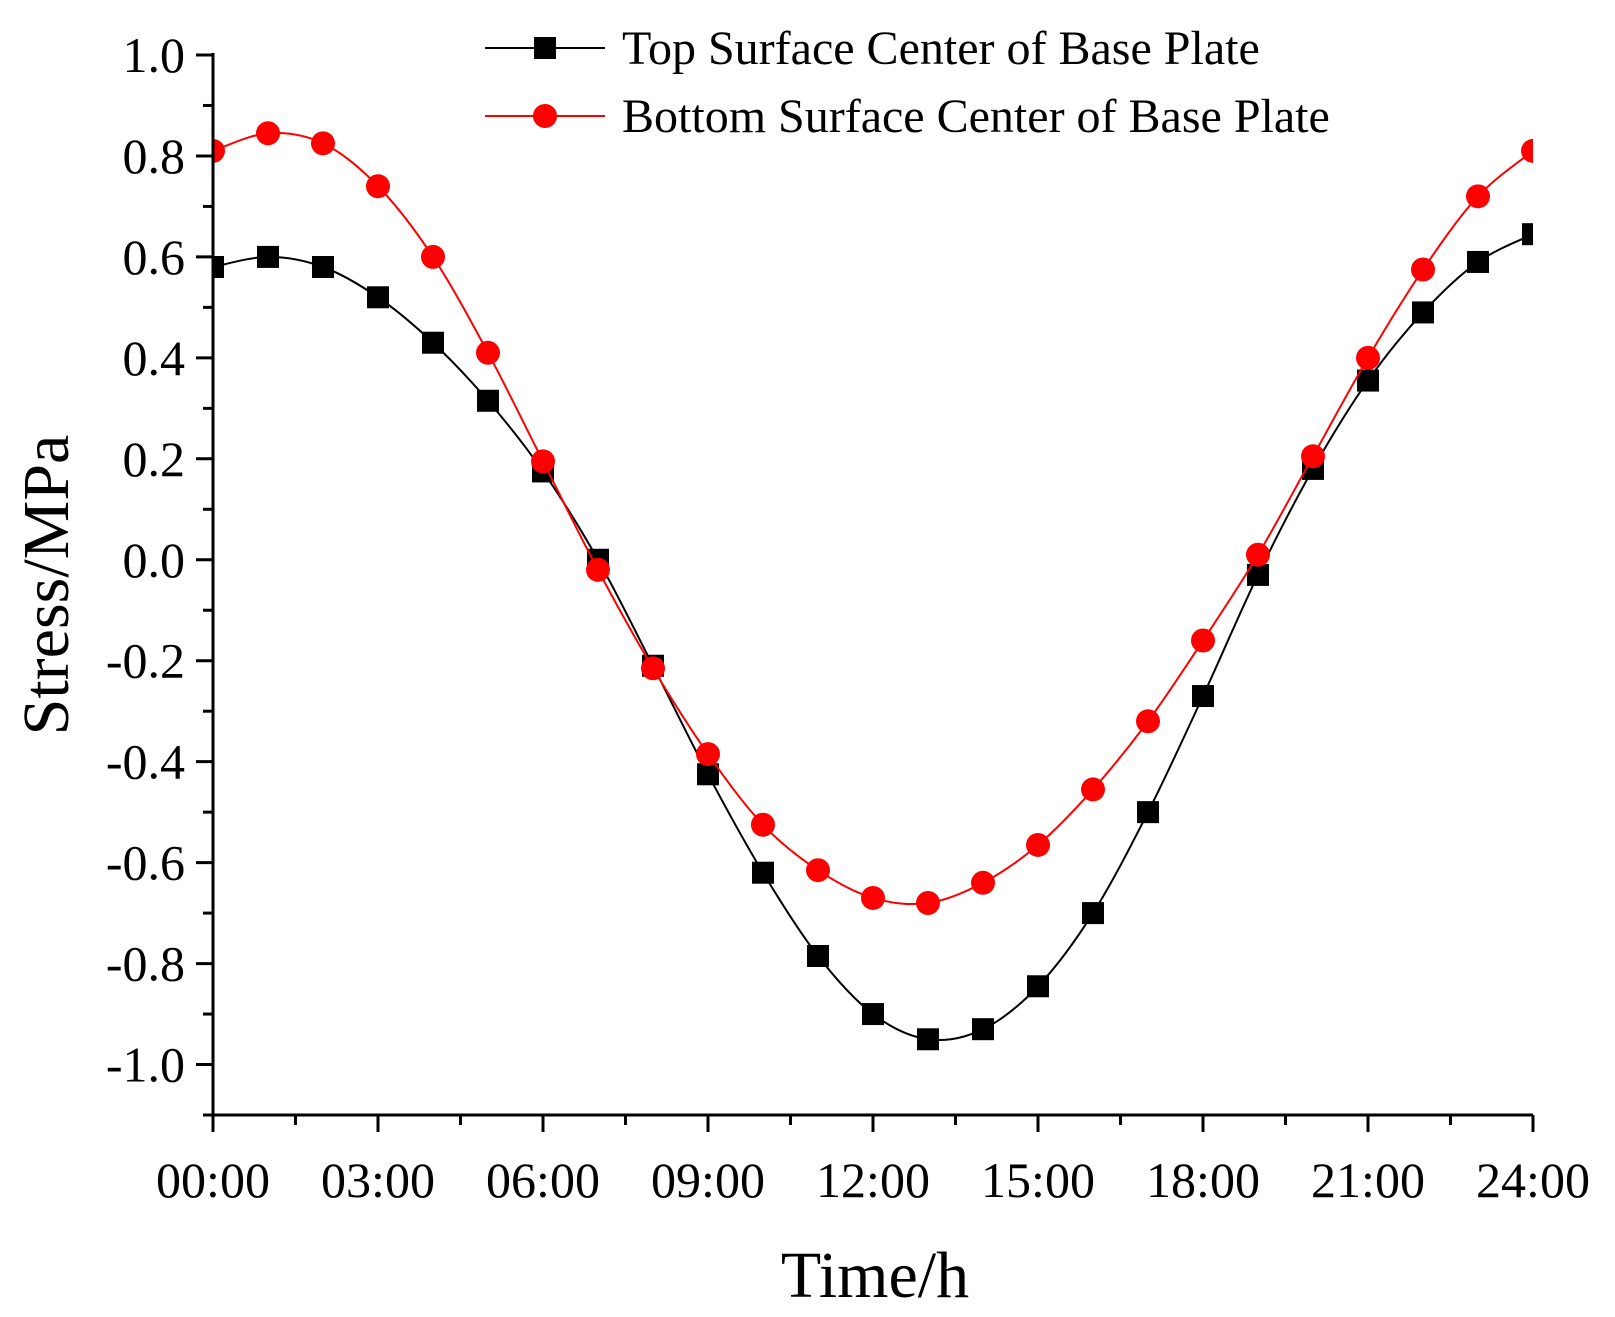  What do you see at coordinates (1368, 1180) in the screenshot?
I see `x-tick-label: 21:00` at bounding box center [1368, 1180].